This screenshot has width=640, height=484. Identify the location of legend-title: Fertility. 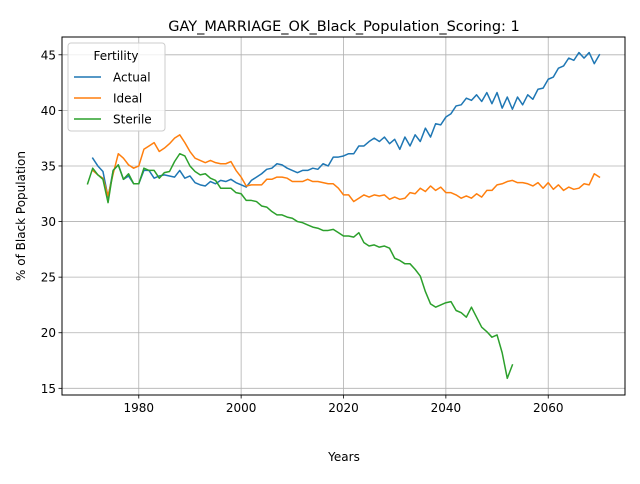
(115, 56).